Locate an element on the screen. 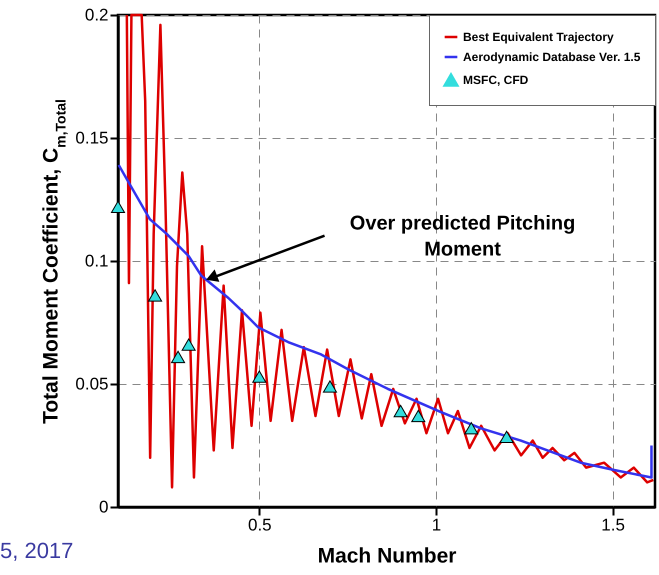 The image size is (659, 575). x-axis-title: Mach Number is located at coordinates (387, 556).